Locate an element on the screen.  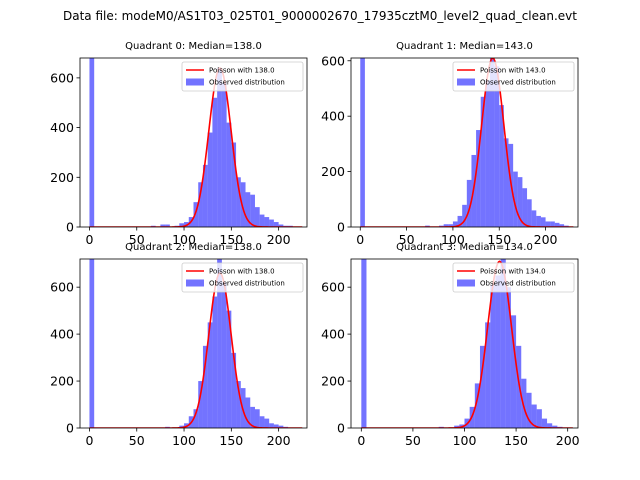
quadrant-2-histogram is located at coordinates (191, 343).